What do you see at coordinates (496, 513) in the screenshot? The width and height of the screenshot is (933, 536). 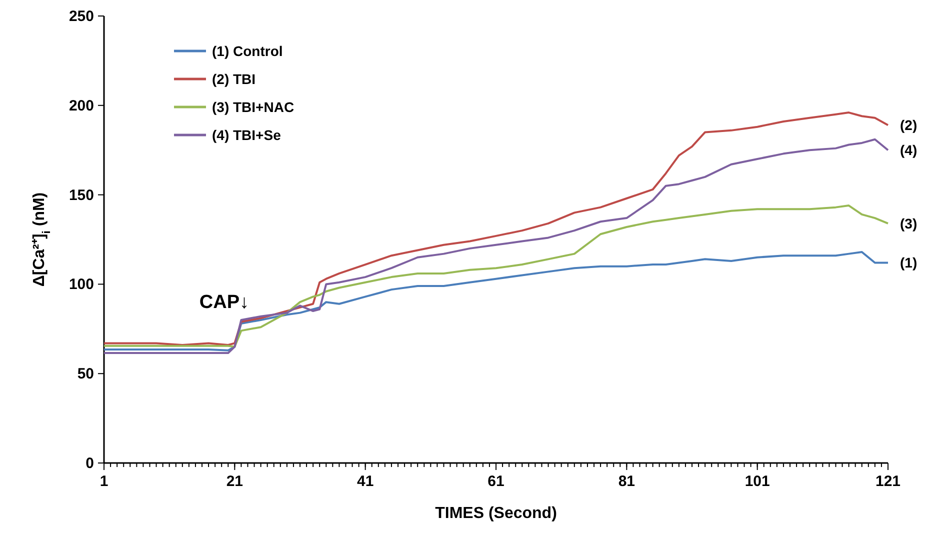 I see `x-axis-title: TIMES (Second)` at bounding box center [496, 513].